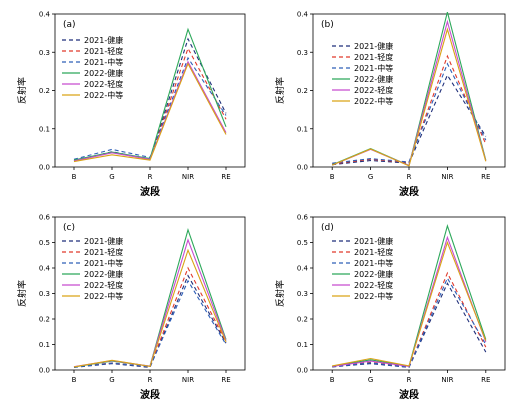 This screenshot has height=404, width=525. Describe the element at coordinates (327, 228) in the screenshot. I see `panel-tag: (d)` at that location.